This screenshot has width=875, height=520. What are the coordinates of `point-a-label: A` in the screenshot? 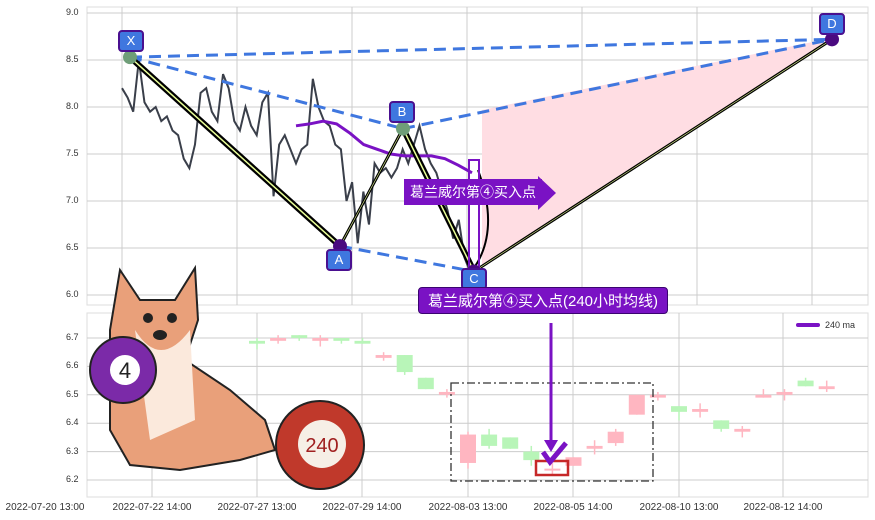 It's located at (339, 260).